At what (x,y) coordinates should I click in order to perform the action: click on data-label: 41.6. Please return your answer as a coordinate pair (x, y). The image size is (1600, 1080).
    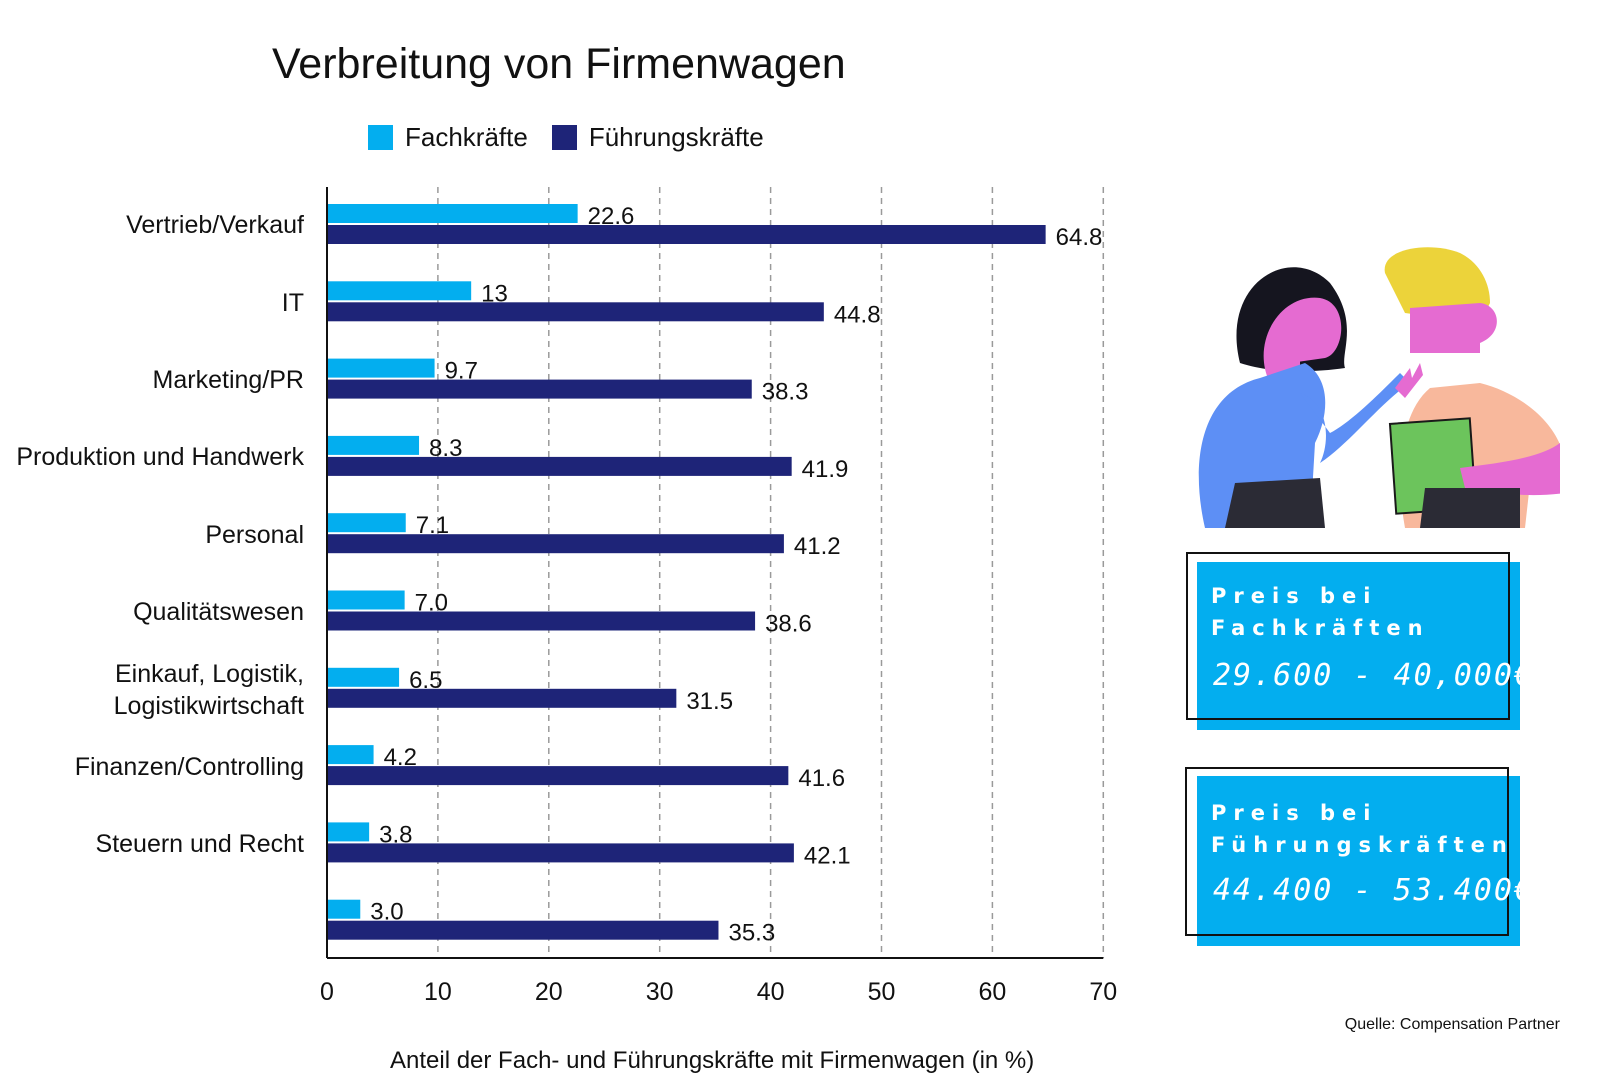
    Looking at the image, I should click on (821, 778).